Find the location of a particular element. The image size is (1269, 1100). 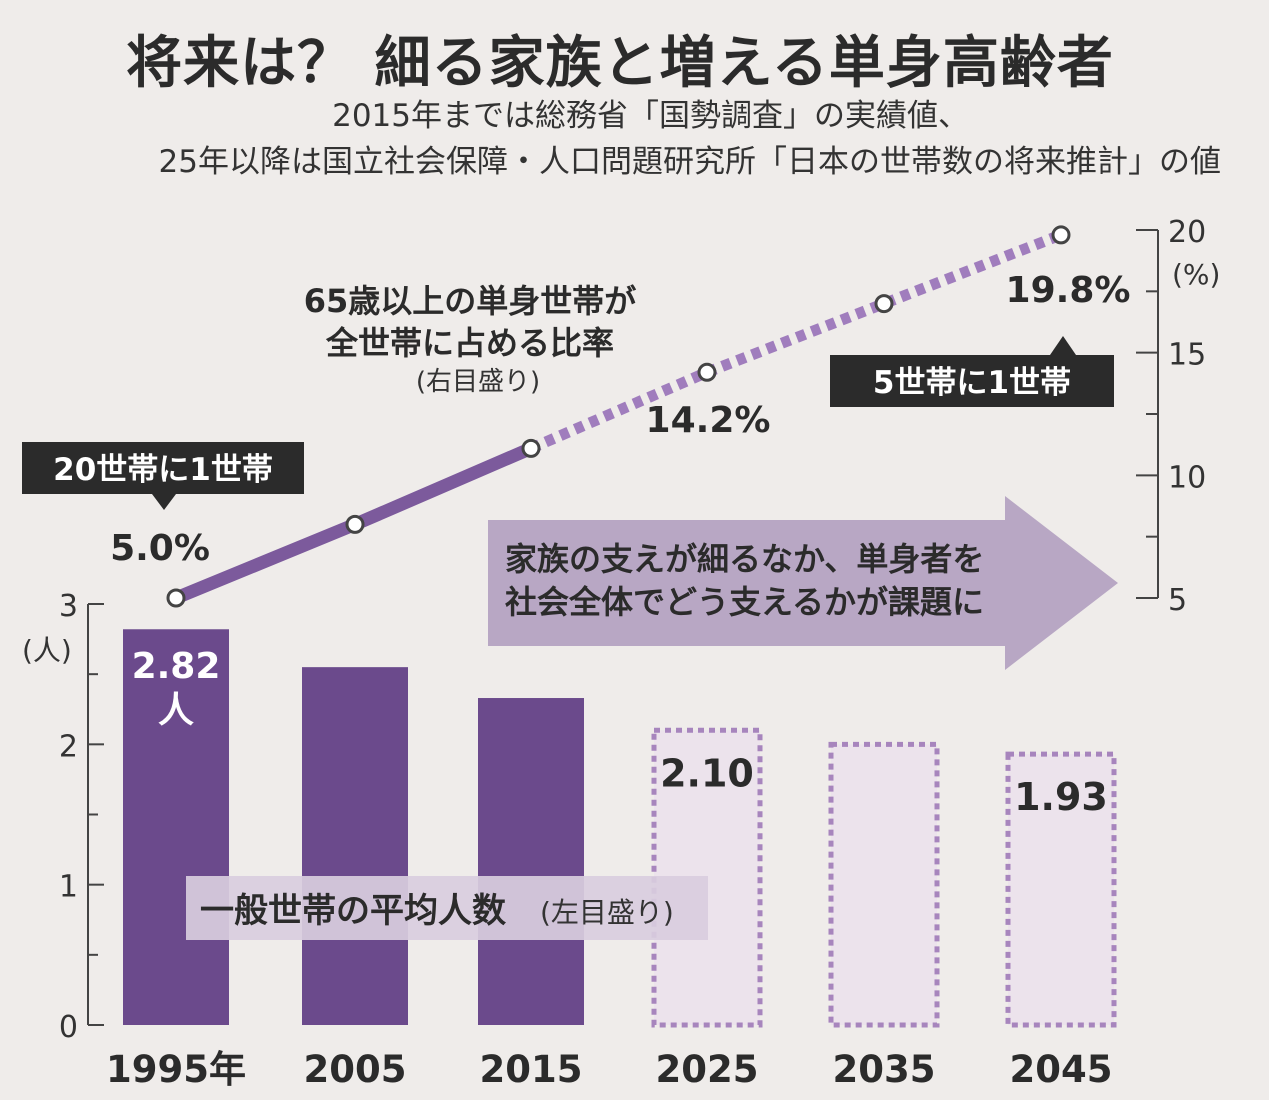

arrow-shape is located at coordinates (803, 583).